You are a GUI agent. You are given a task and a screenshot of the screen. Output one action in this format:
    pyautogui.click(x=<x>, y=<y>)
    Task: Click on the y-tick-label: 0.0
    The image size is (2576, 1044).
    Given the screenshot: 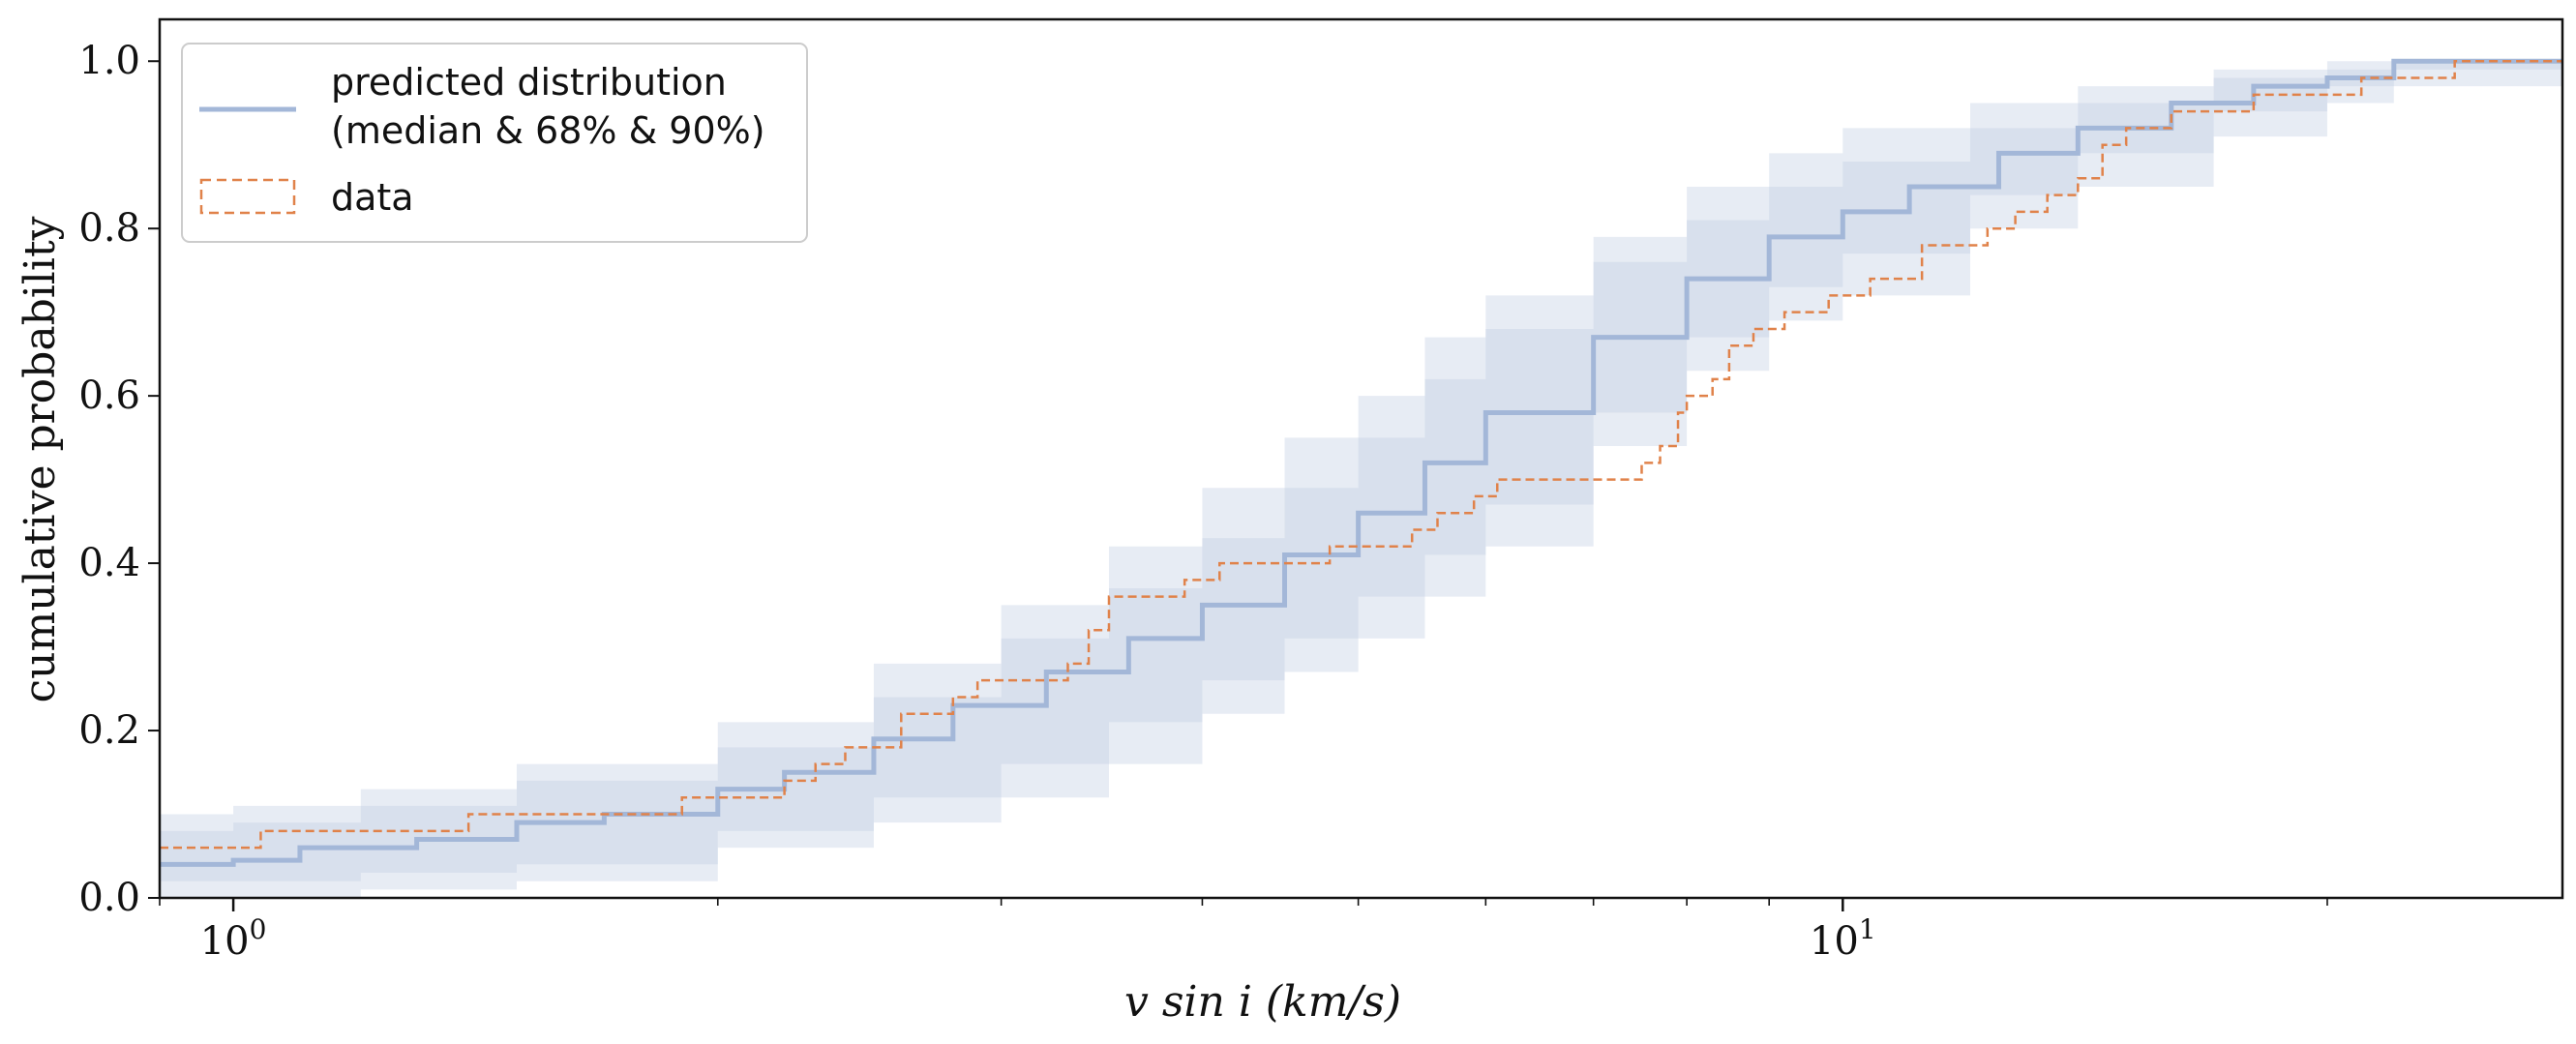 What is the action you would take?
    pyautogui.click(x=109, y=898)
    